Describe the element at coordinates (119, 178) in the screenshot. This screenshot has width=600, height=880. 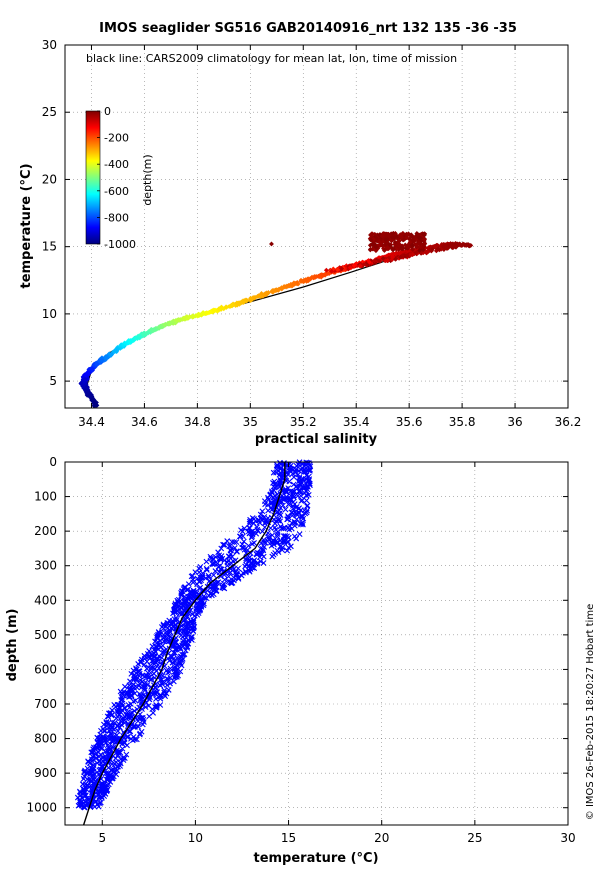
I see `depth-colorbar: 0 -200 -400 -600 -800 -1000 depth(m)` at that location.